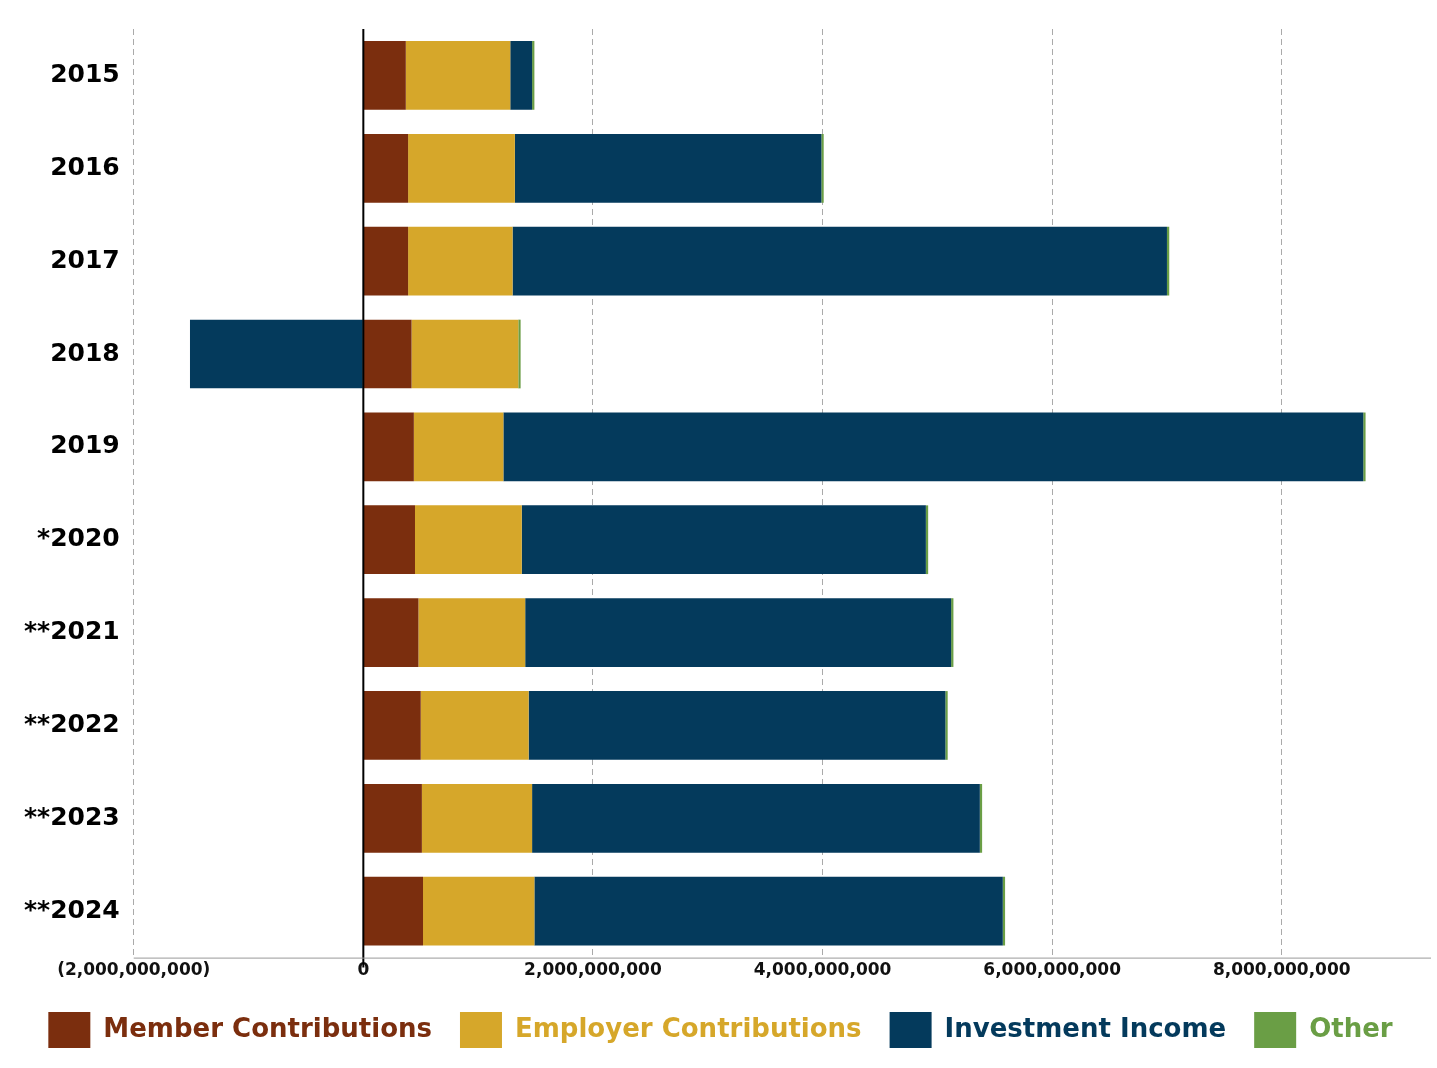 Image resolution: width=1437 pixels, height=1068 pixels. I want to click on x-tick-label: 4,000,000,000, so click(822, 969).